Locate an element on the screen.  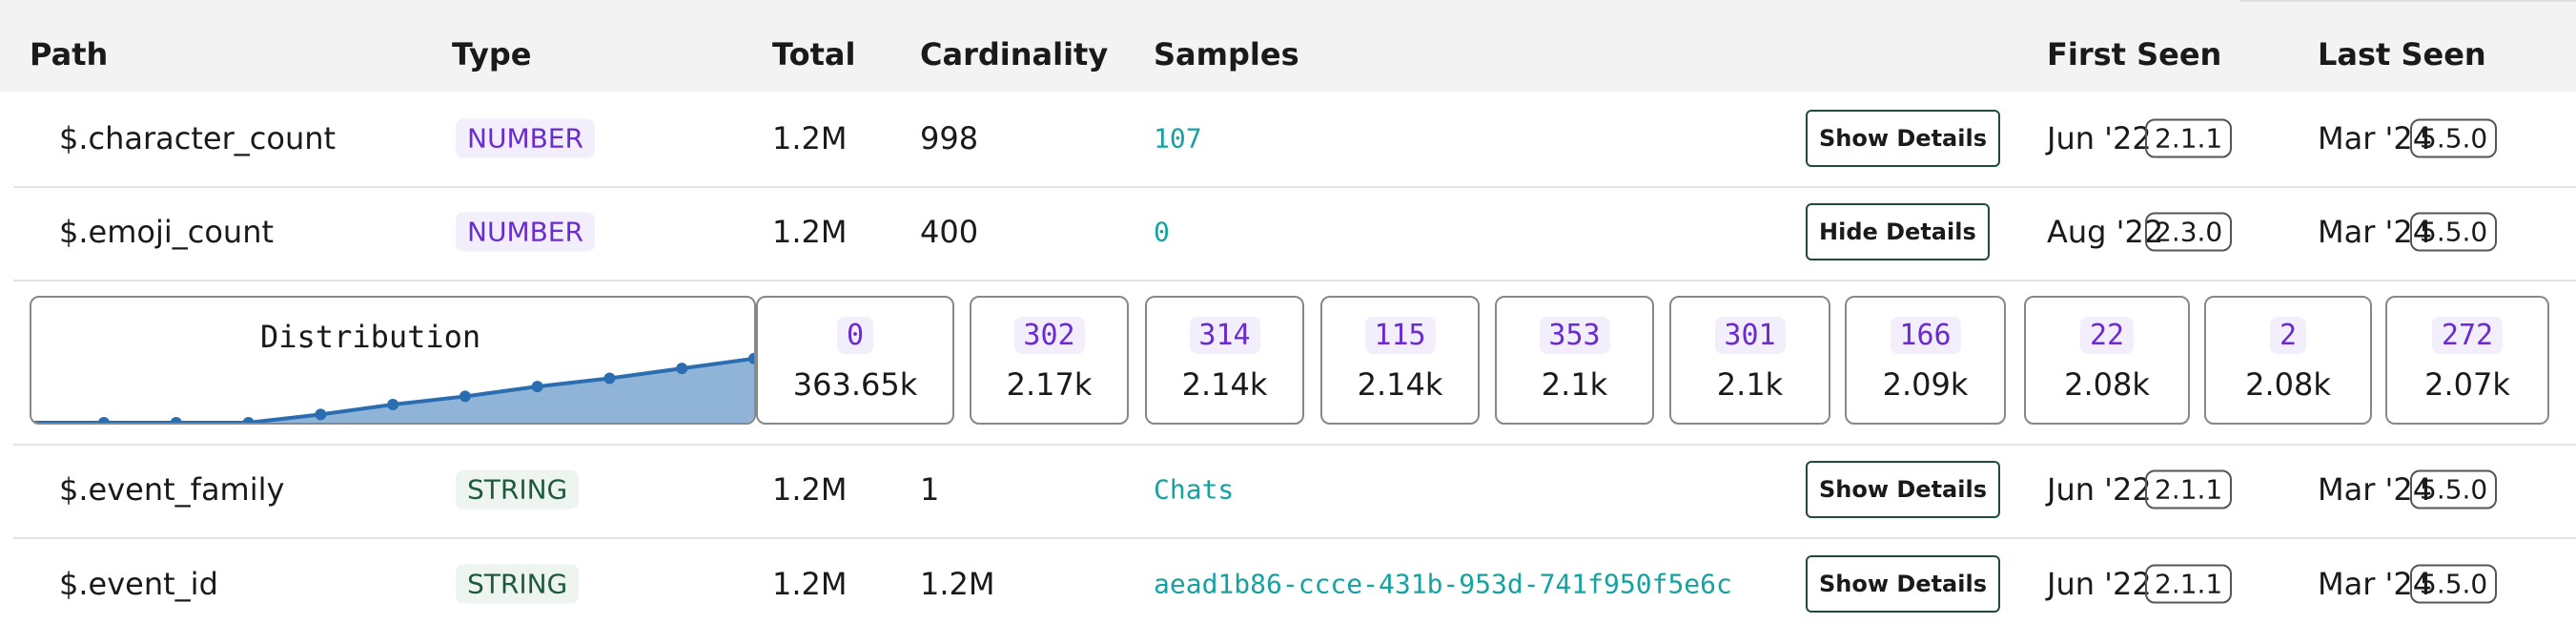
bin-card: 314 2.14k is located at coordinates (1224, 360).